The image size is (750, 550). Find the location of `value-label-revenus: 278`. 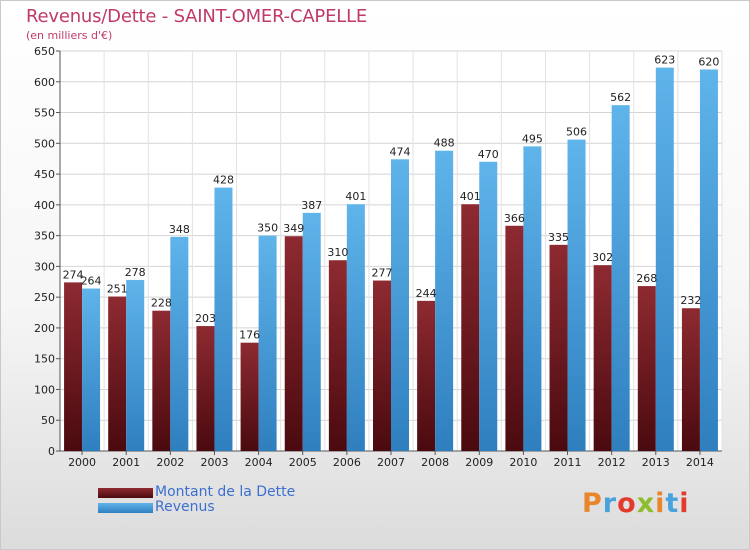

value-label-revenus: 278 is located at coordinates (135, 272).